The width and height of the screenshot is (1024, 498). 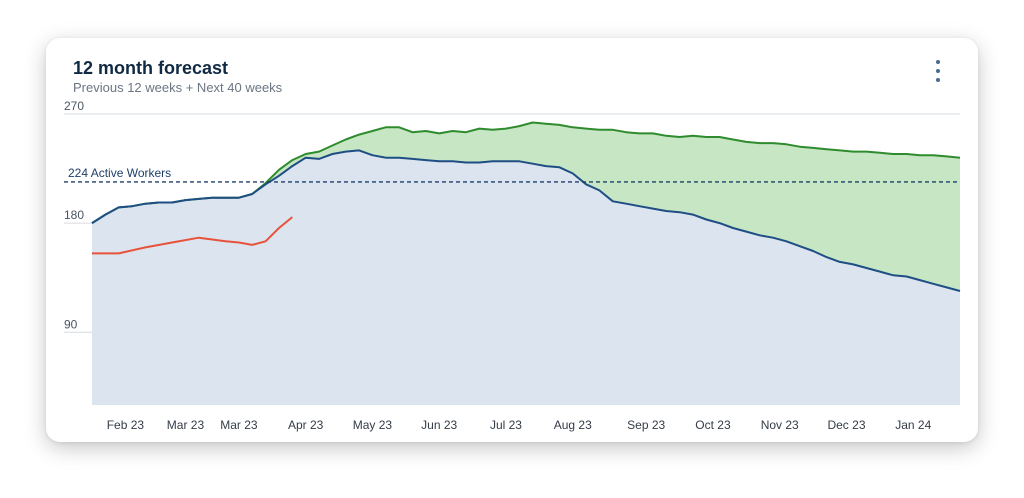 What do you see at coordinates (646, 425) in the screenshot?
I see `x-tick-label: Sep 23` at bounding box center [646, 425].